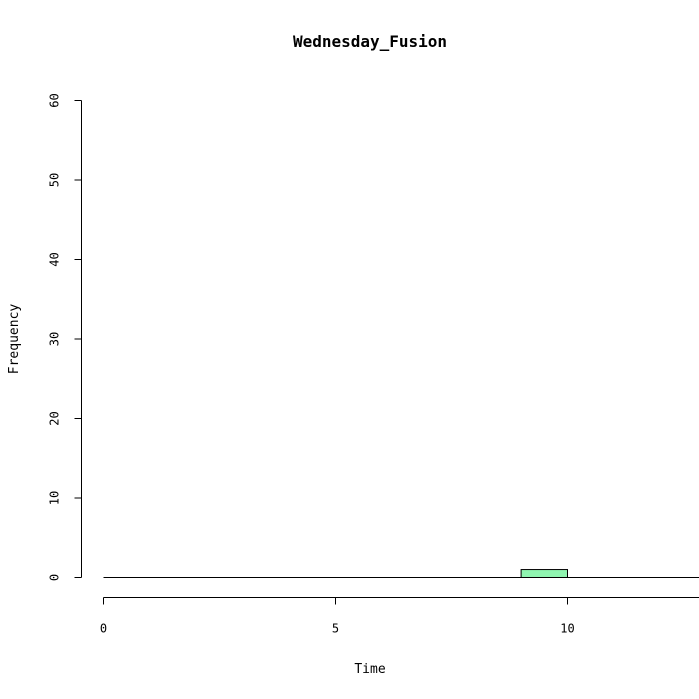 The image size is (699, 699). I want to click on x-axis: 05101520, so click(399, 616).